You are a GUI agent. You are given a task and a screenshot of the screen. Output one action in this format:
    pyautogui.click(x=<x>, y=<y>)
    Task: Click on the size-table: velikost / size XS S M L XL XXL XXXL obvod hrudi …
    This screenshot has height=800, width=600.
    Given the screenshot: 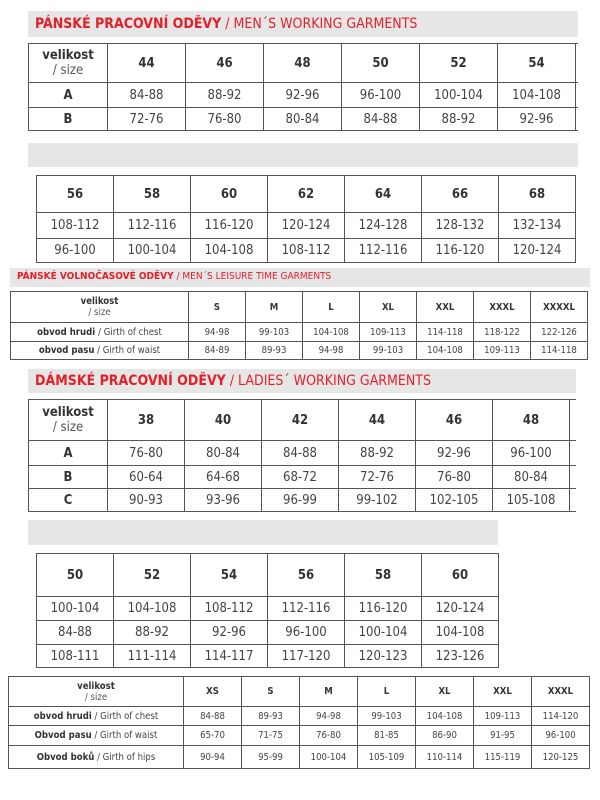 What is the action you would take?
    pyautogui.click(x=299, y=722)
    